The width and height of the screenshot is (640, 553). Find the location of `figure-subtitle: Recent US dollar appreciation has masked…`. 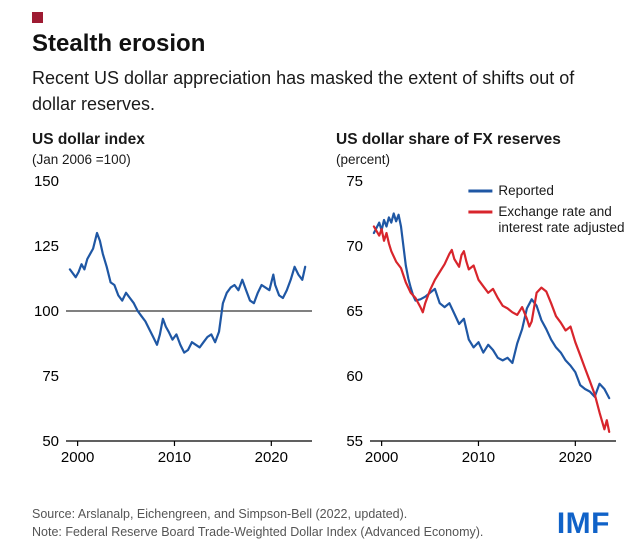

figure-subtitle: Recent US dollar appreciation has masked… is located at coordinates (303, 90).